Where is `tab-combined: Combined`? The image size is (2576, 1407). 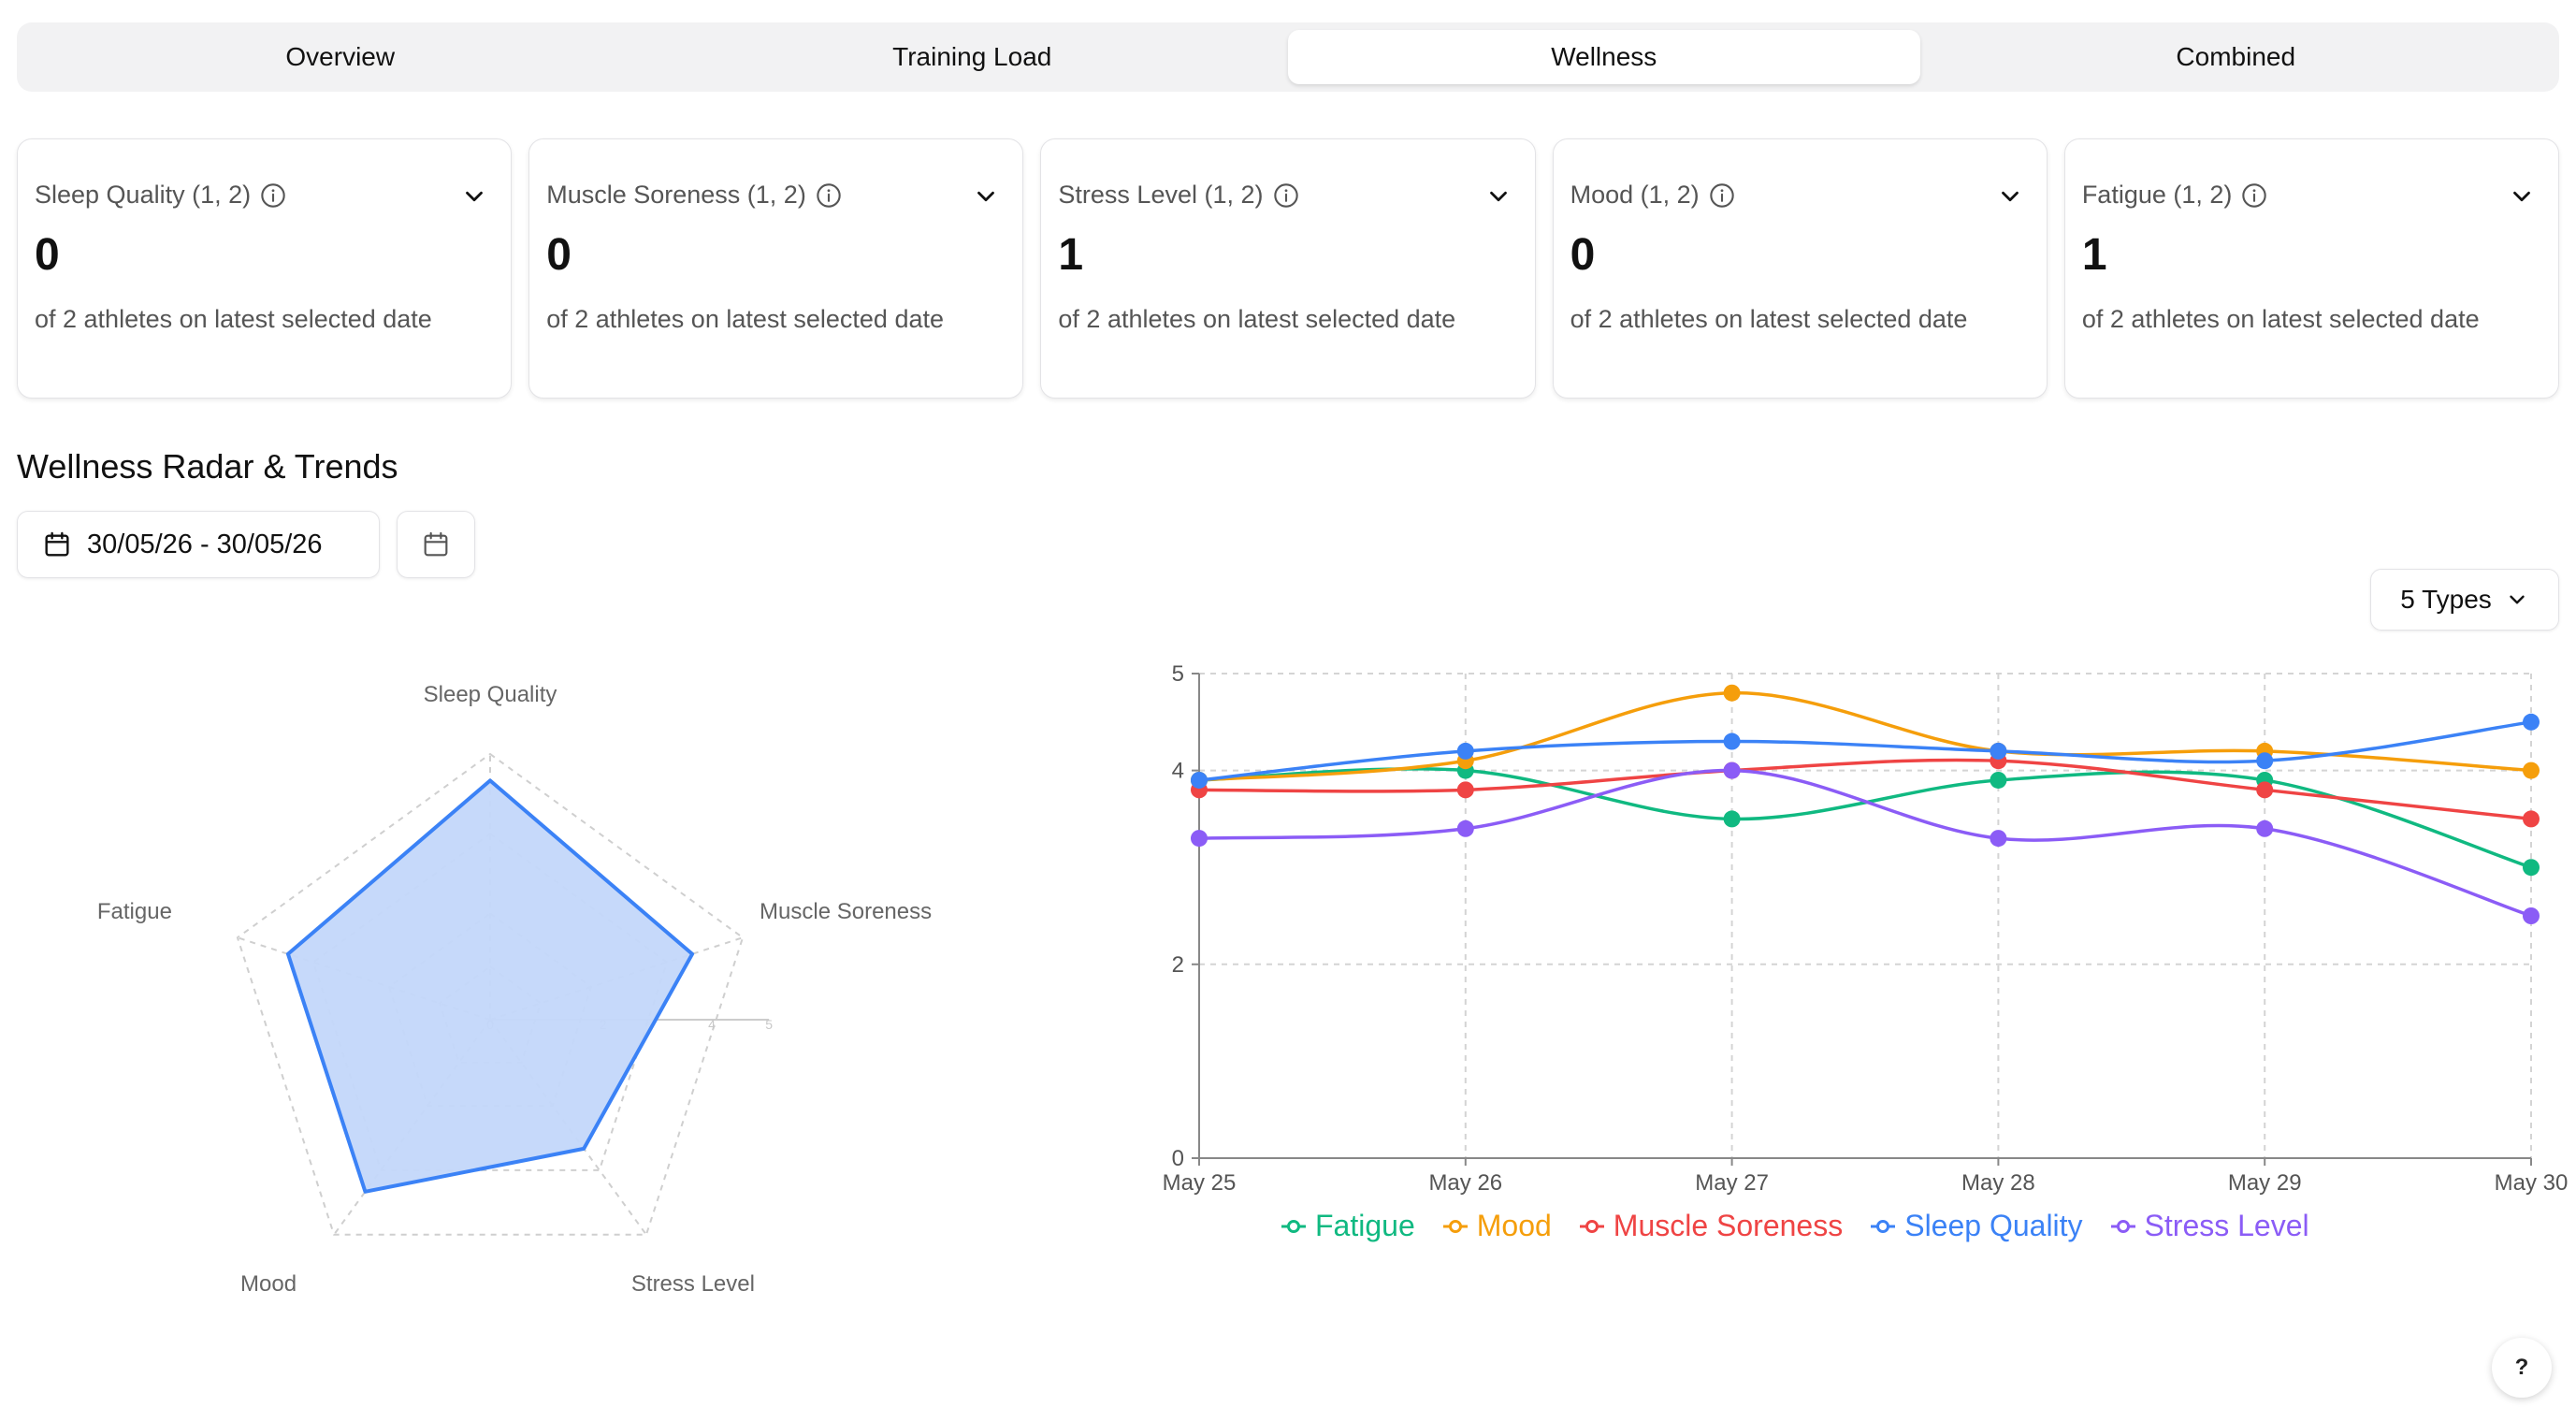
tab-combined: Combined is located at coordinates (2236, 56).